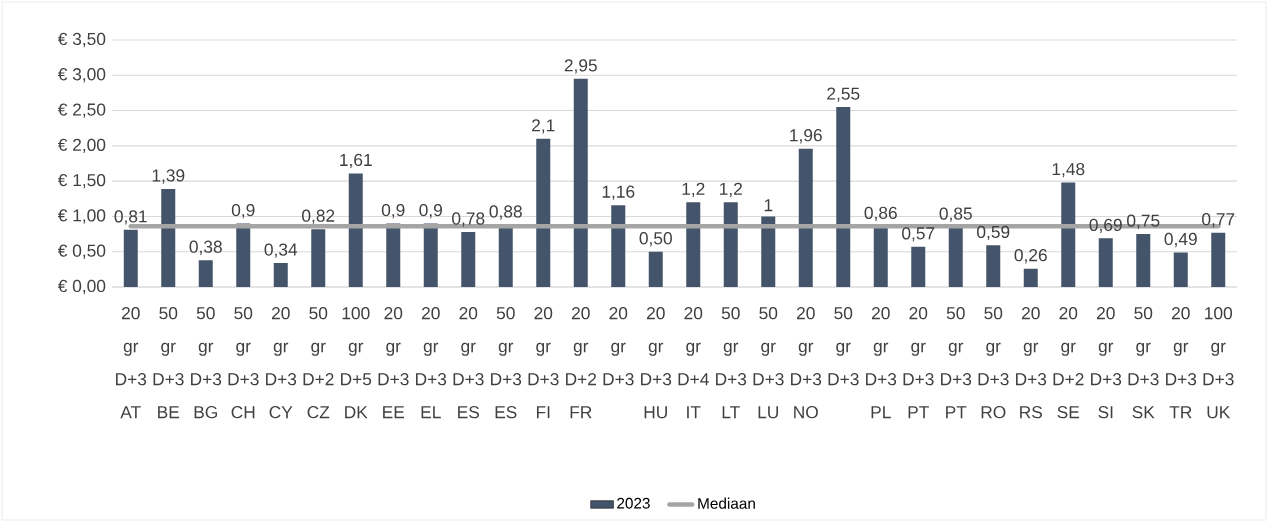 Image resolution: width=1268 pixels, height=522 pixels. What do you see at coordinates (993, 233) in the screenshot?
I see `data-label: 0,59` at bounding box center [993, 233].